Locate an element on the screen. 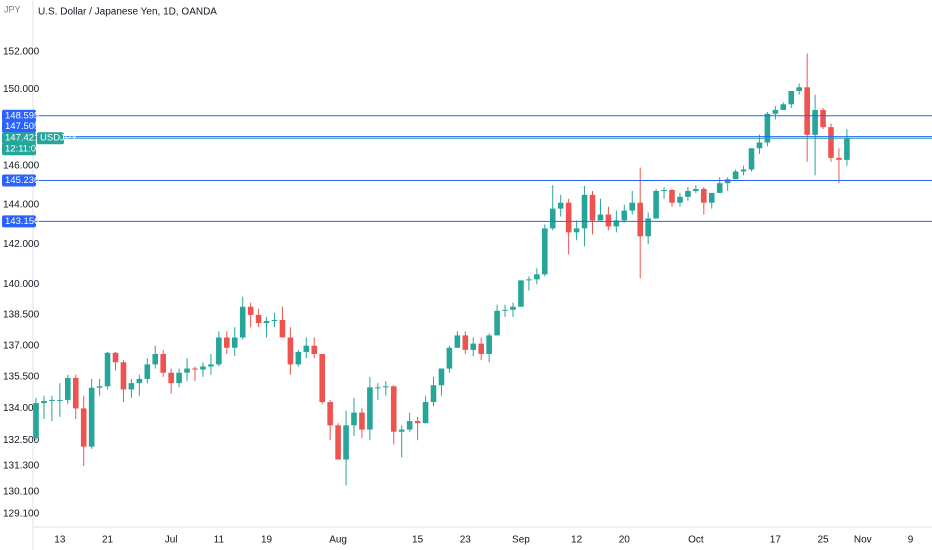 This screenshot has width=932, height=550. x-tick-label: Nov is located at coordinates (863, 540).